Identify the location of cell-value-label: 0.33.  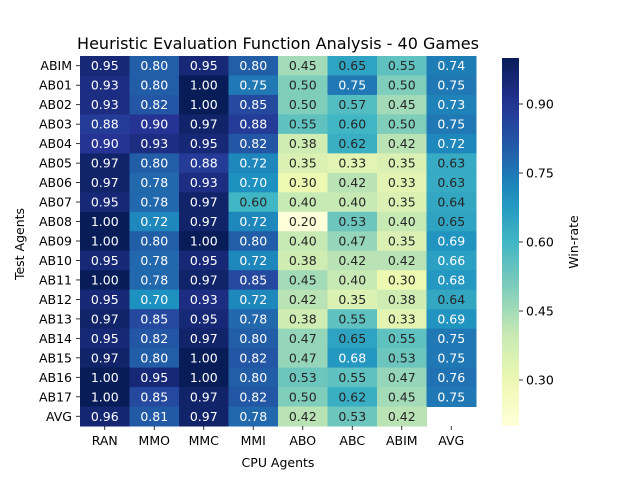
(352, 163).